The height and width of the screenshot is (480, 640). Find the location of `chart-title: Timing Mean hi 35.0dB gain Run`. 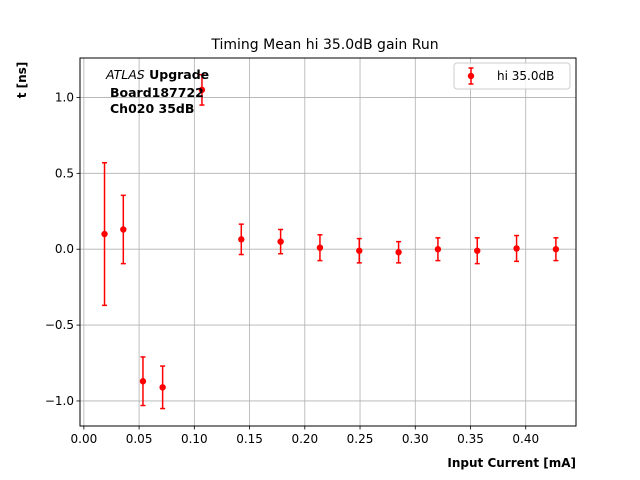

chart-title: Timing Mean hi 35.0dB gain Run is located at coordinates (324, 45).